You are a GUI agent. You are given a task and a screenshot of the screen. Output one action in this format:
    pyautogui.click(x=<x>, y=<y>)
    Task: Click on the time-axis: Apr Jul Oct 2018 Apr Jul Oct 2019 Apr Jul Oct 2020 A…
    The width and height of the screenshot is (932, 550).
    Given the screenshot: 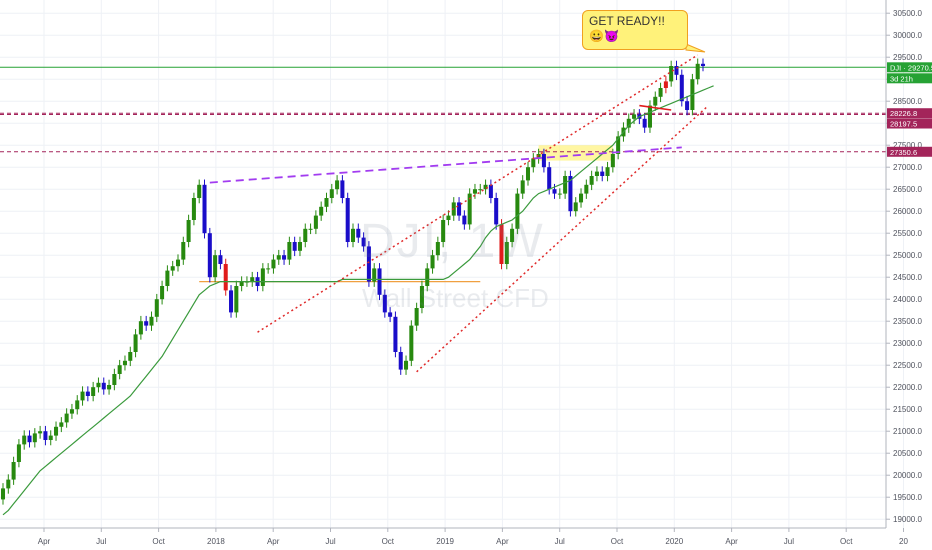 What is the action you would take?
    pyautogui.click(x=454, y=536)
    